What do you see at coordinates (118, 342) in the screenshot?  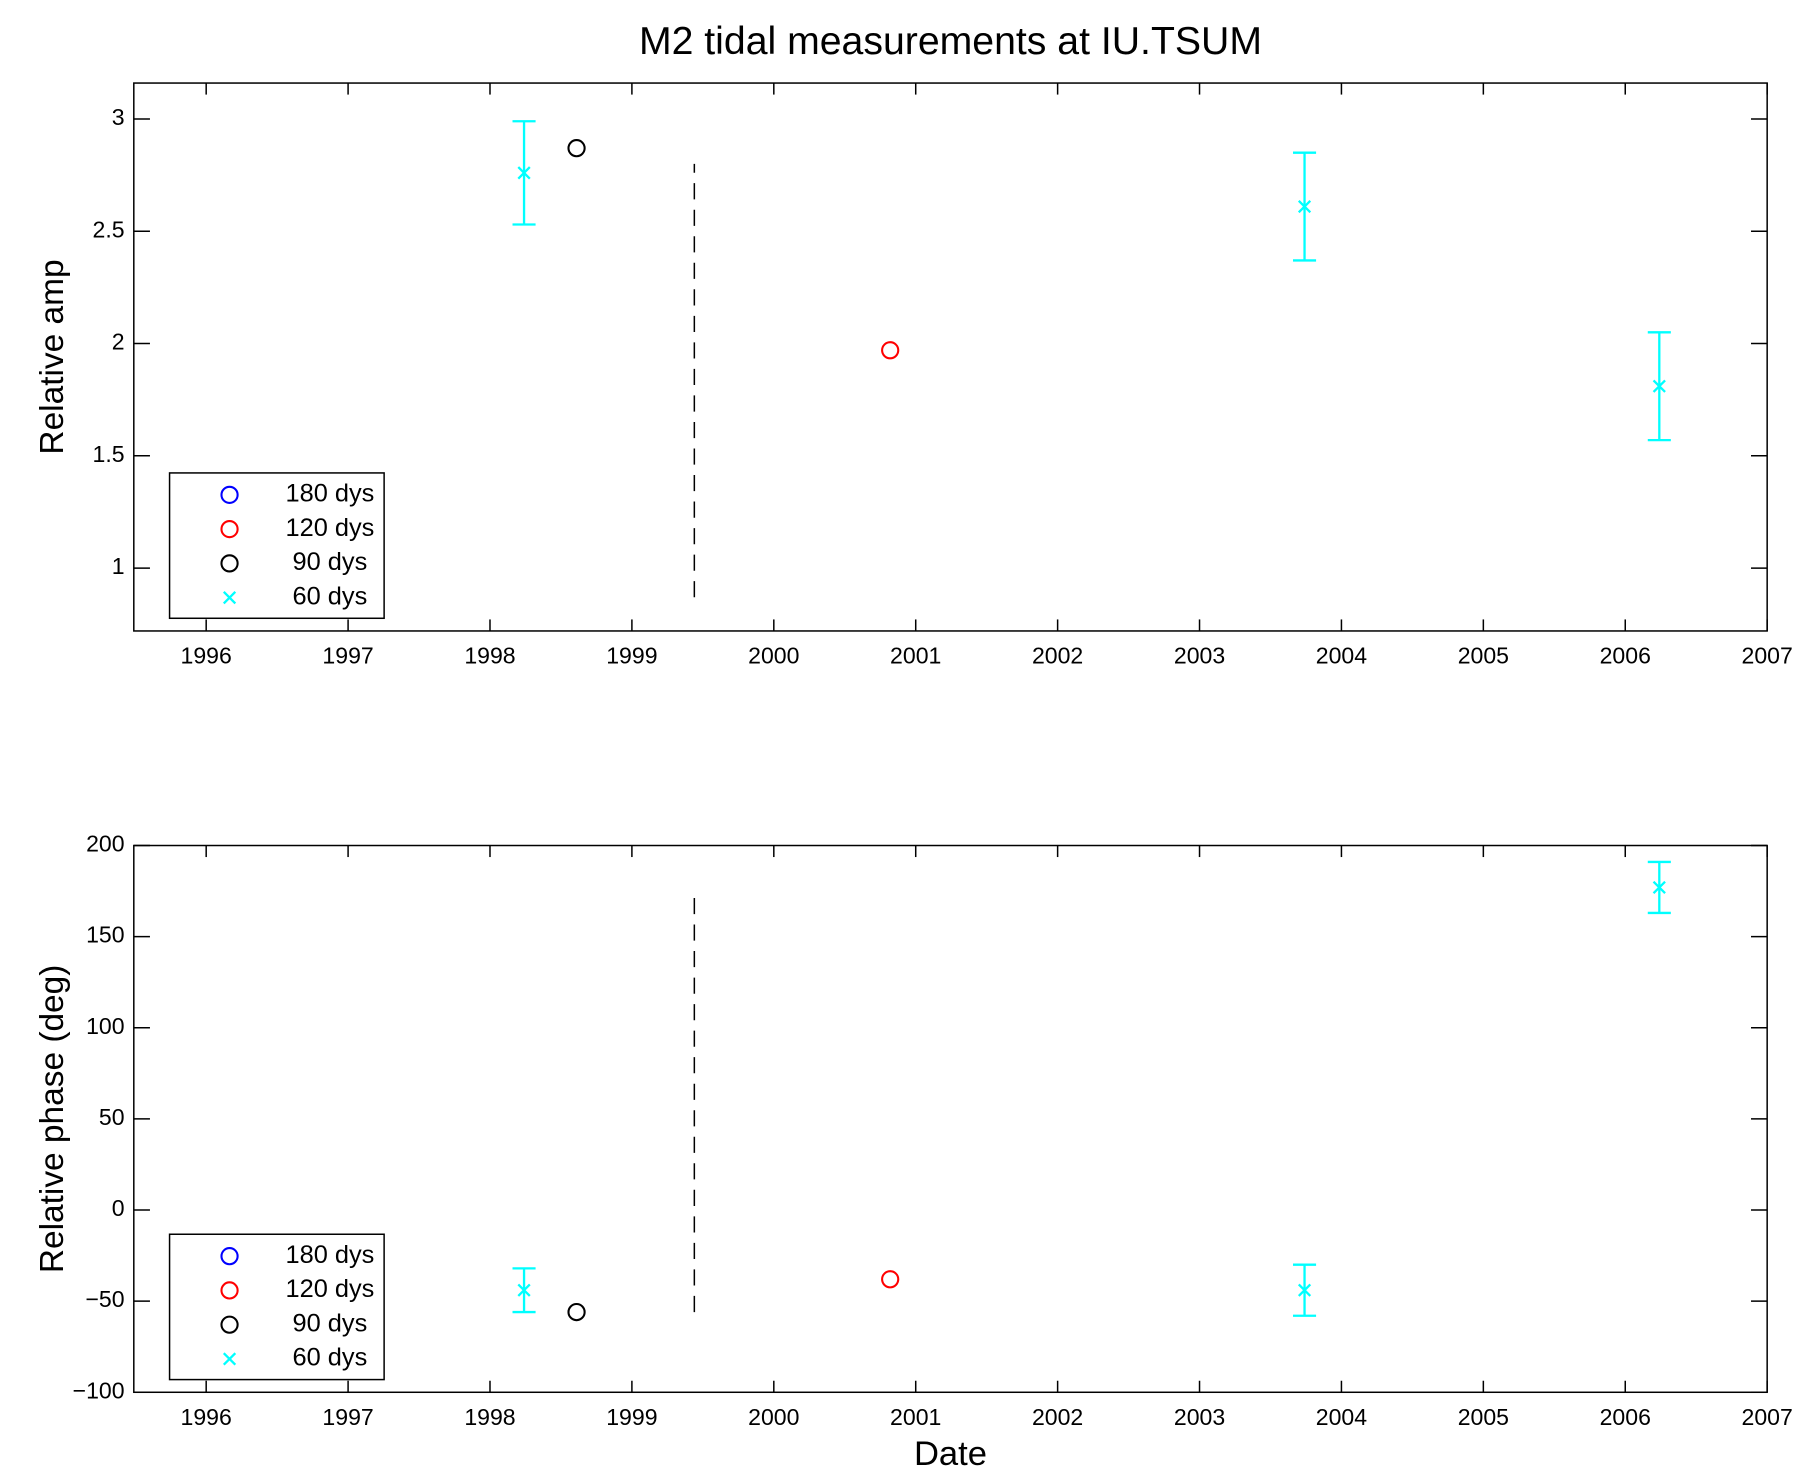 I see `y-tick-label: 2` at bounding box center [118, 342].